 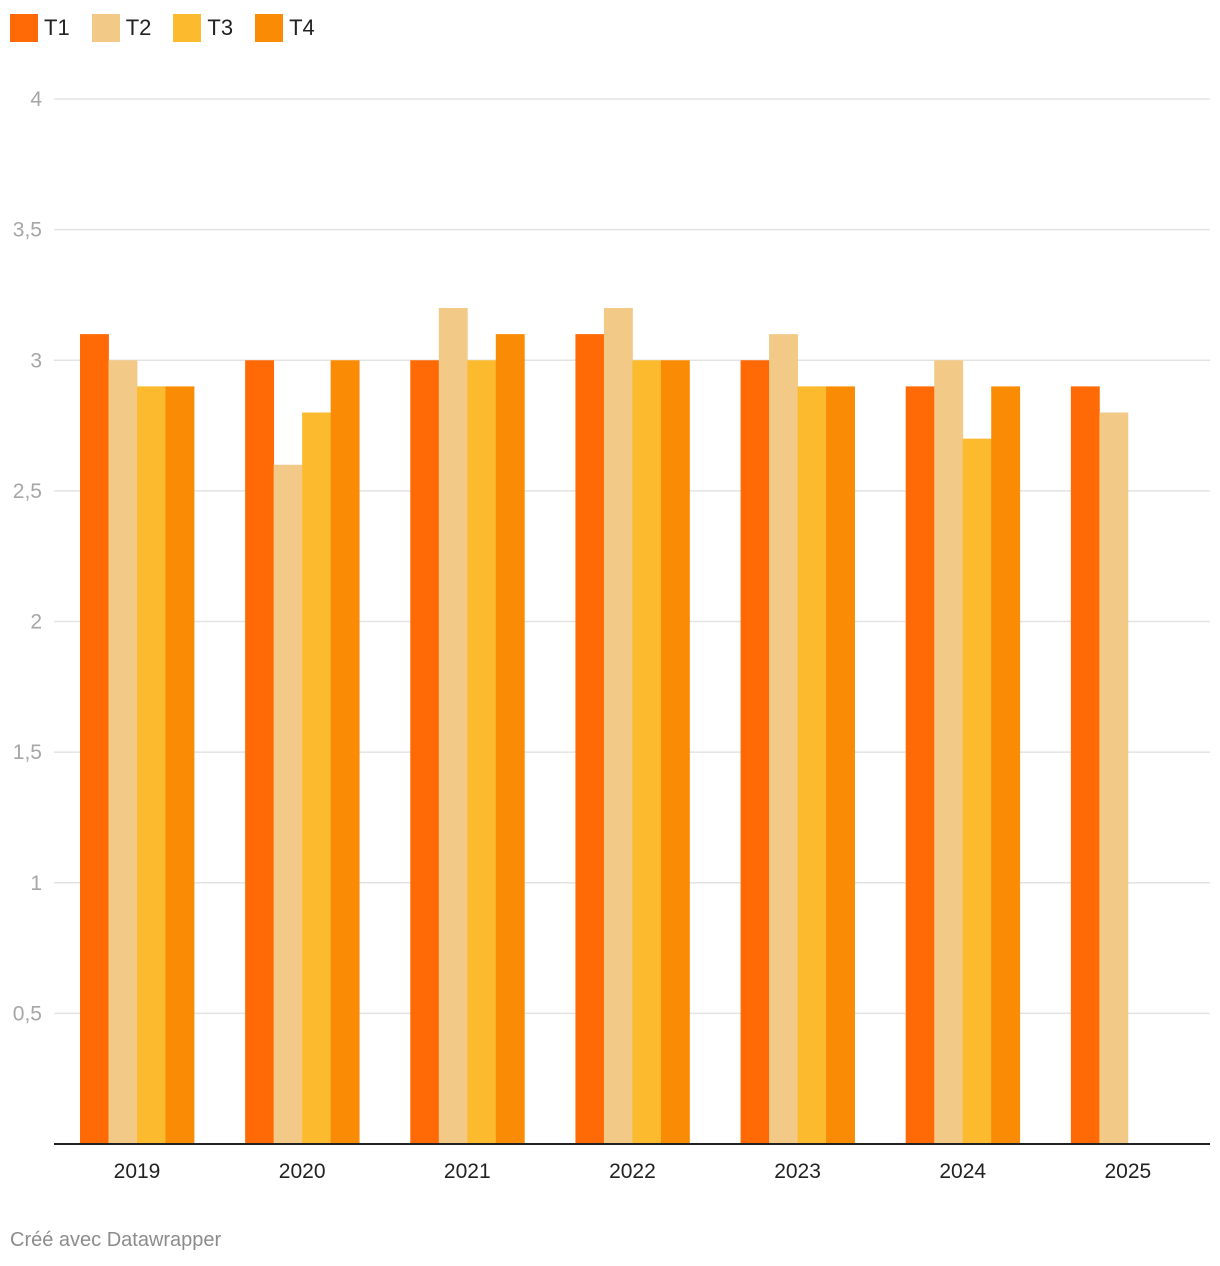 What do you see at coordinates (288, 804) in the screenshot?
I see `bar-t2-2020` at bounding box center [288, 804].